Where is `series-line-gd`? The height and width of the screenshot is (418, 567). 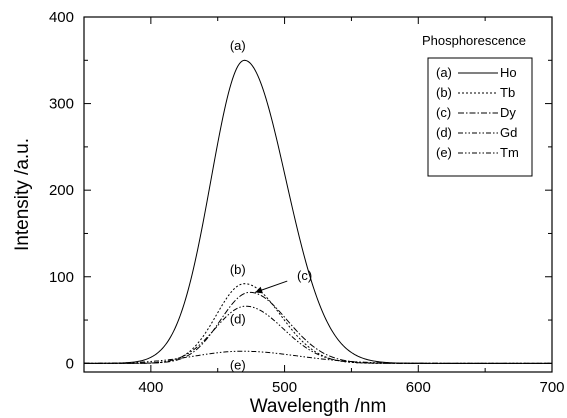 series-line-gd is located at coordinates (318, 334).